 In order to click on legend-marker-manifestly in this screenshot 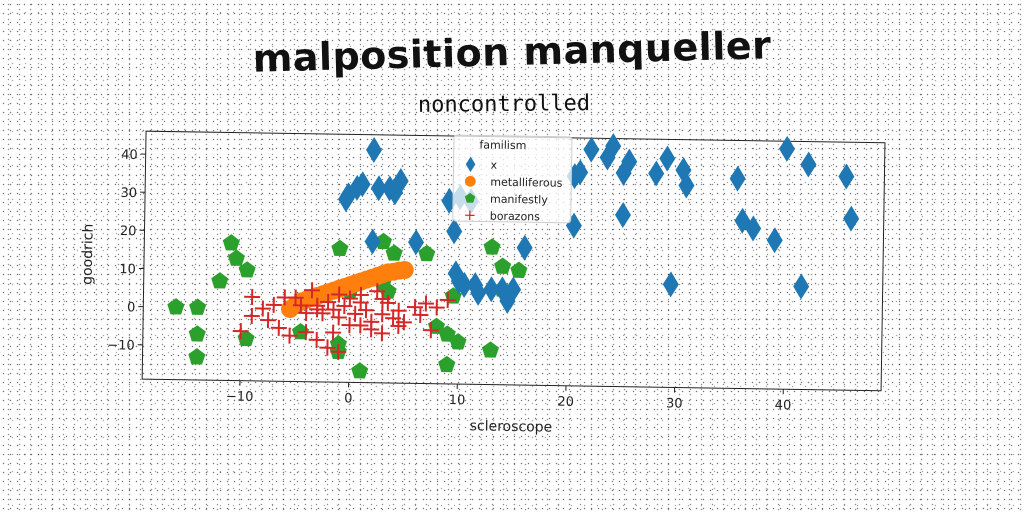, I will do `click(470, 197)`.